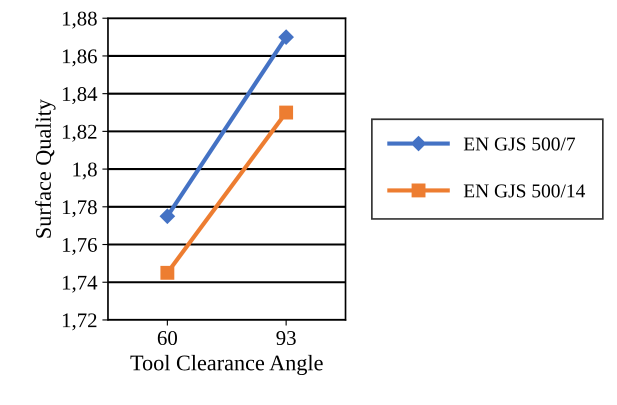  I want to click on legend-label: EN GJS 500/14, so click(525, 191).